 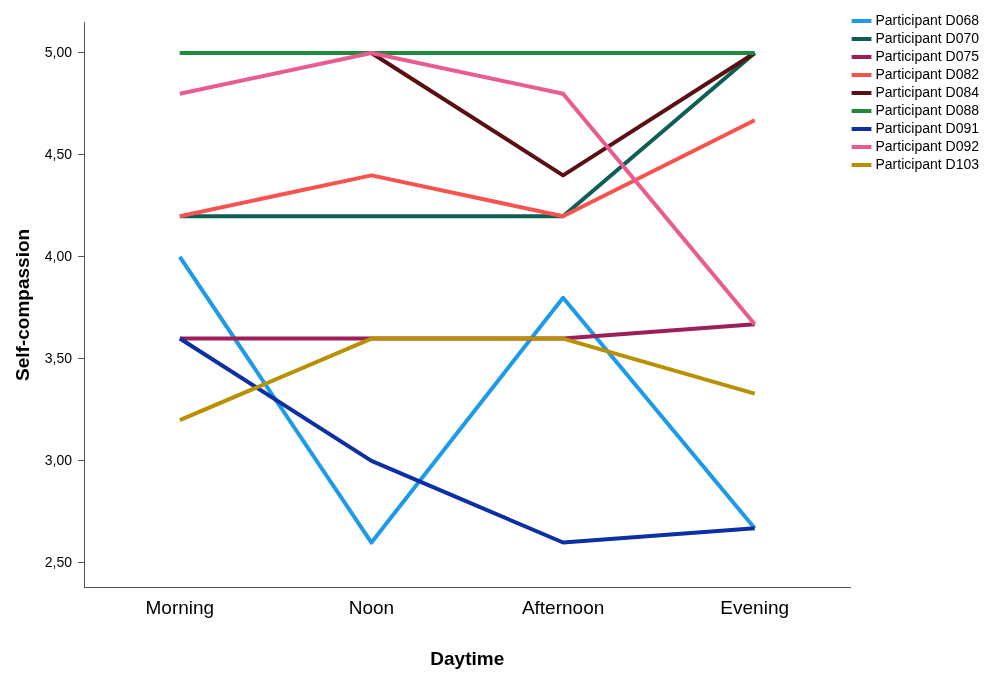 I want to click on y-tick-label: 3,50, so click(x=58, y=357).